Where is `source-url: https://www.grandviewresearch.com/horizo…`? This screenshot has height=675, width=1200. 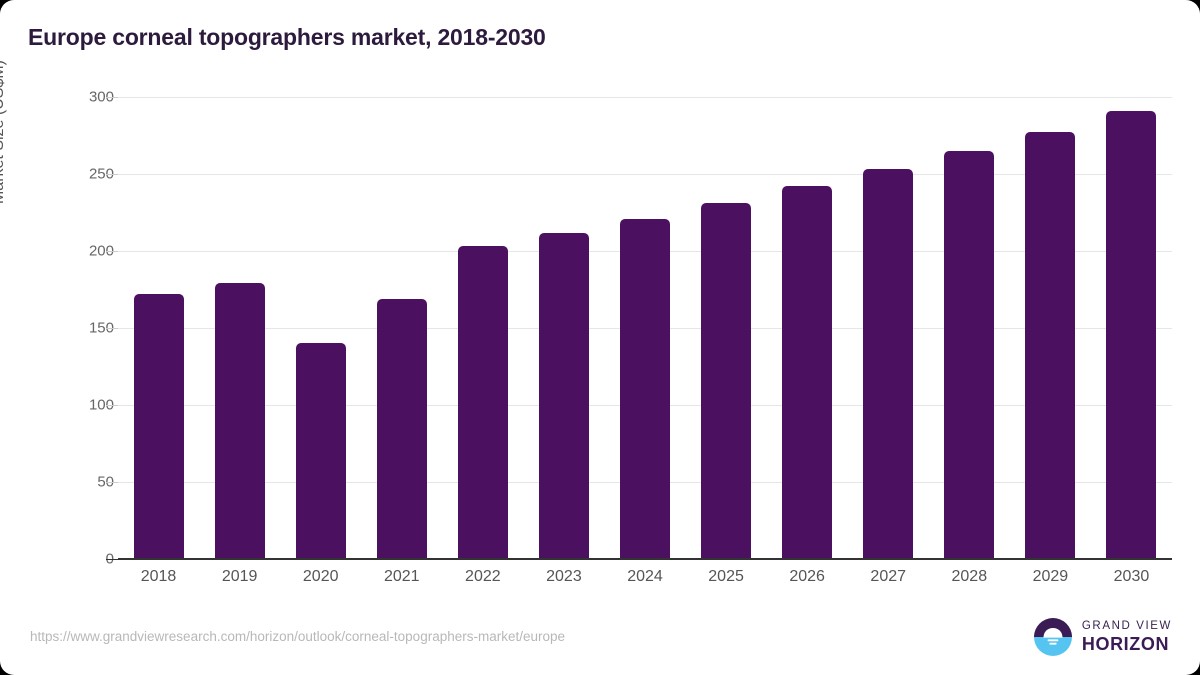
source-url: https://www.grandviewresearch.com/horizo… is located at coordinates (298, 636).